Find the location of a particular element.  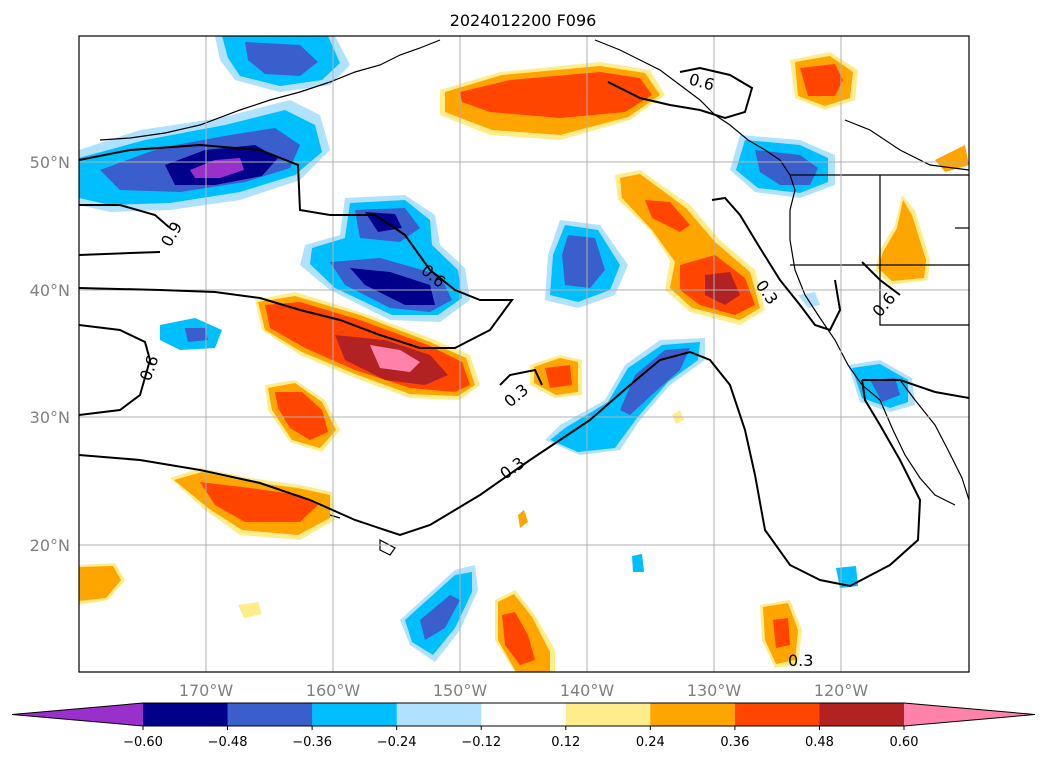

colorbar-tick-label: −0.36 is located at coordinates (312, 742).